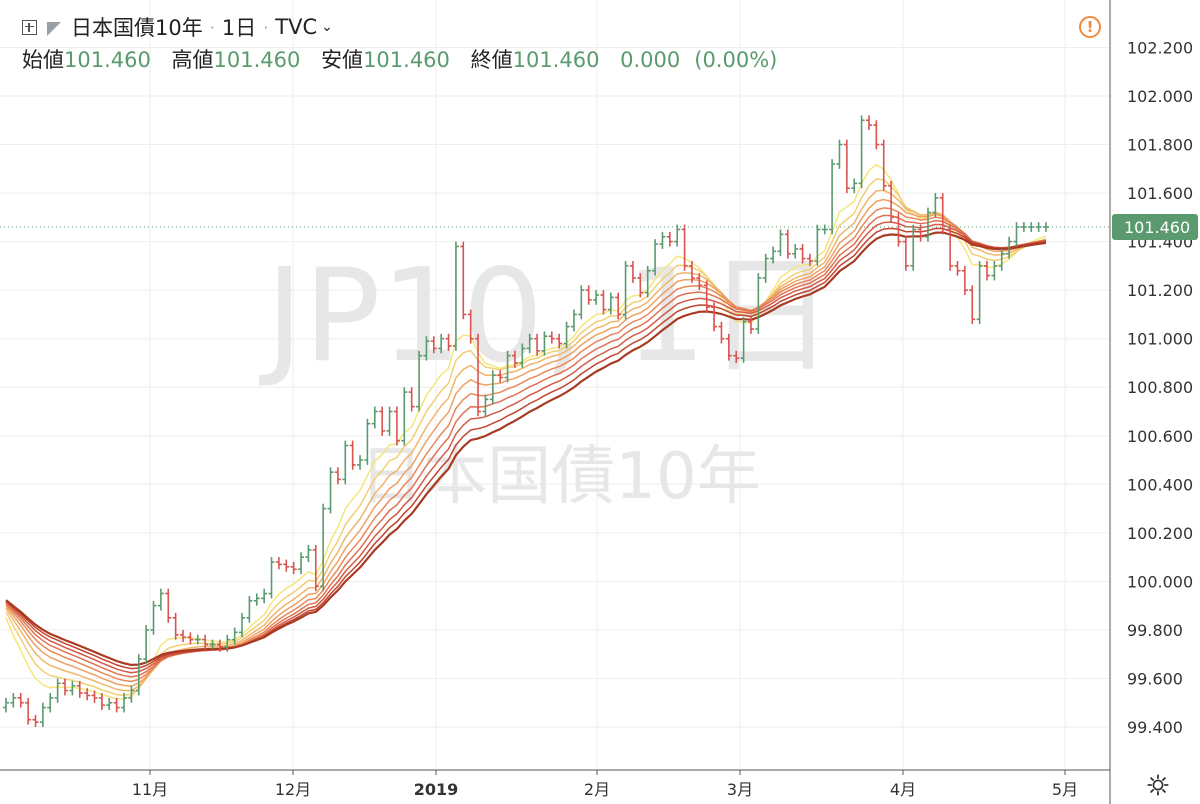 This screenshot has height=804, width=1200. I want to click on y-tick-label: 100.800, so click(1160, 387).